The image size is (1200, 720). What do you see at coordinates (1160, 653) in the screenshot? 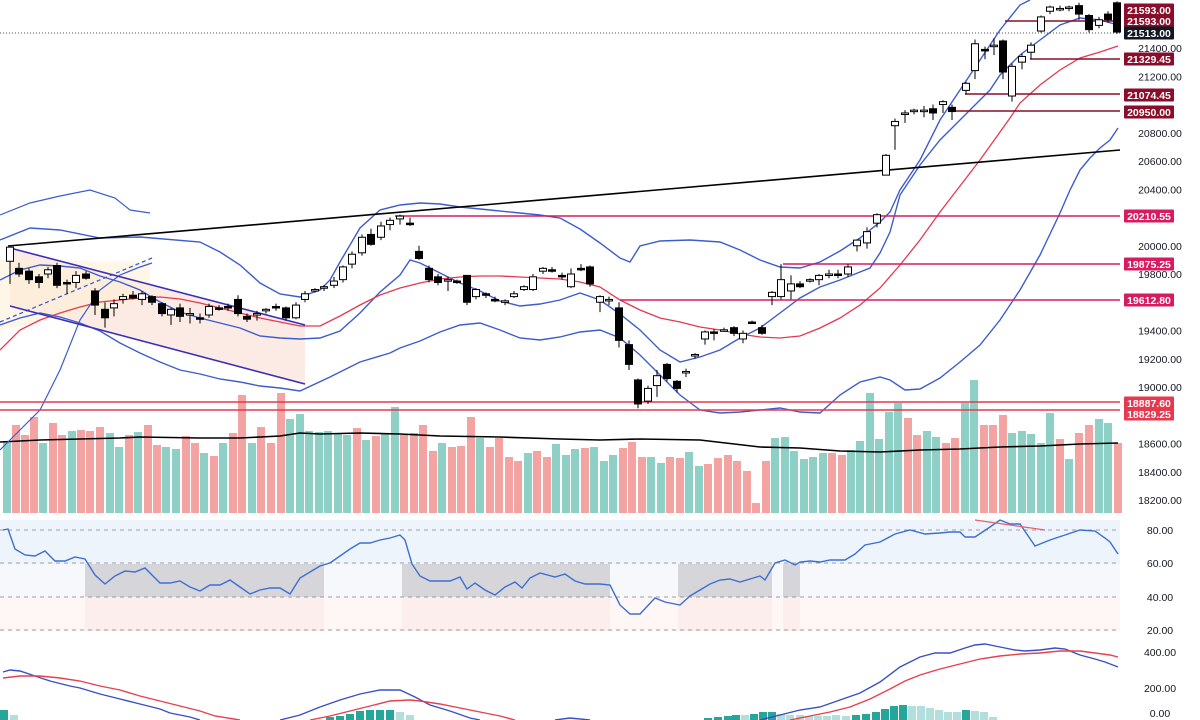
I see `svg-text: 400.00` at bounding box center [1160, 653].